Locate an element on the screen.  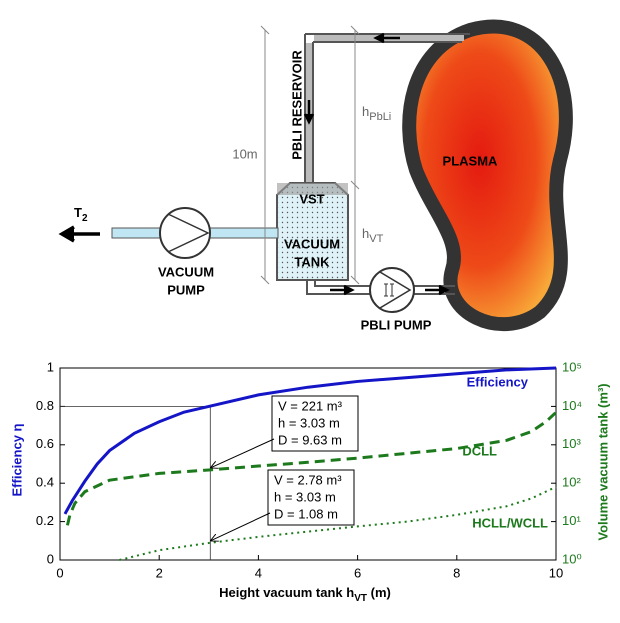
x-tick-label: 4 is located at coordinates (258, 572).